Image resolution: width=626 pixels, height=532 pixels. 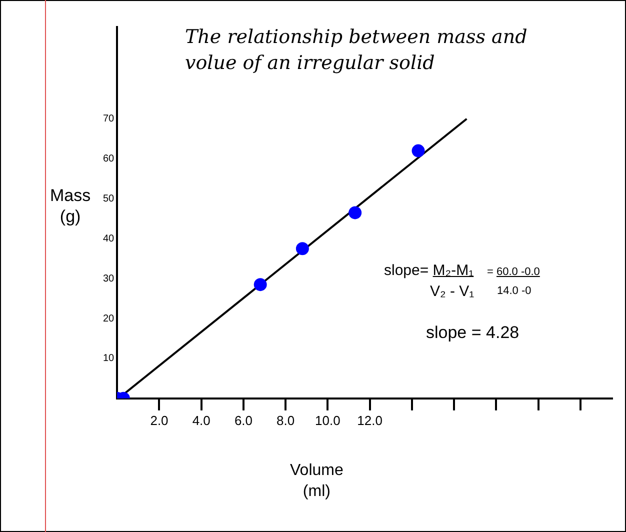 I want to click on x-axis-title: Volume (ml), so click(x=317, y=481).